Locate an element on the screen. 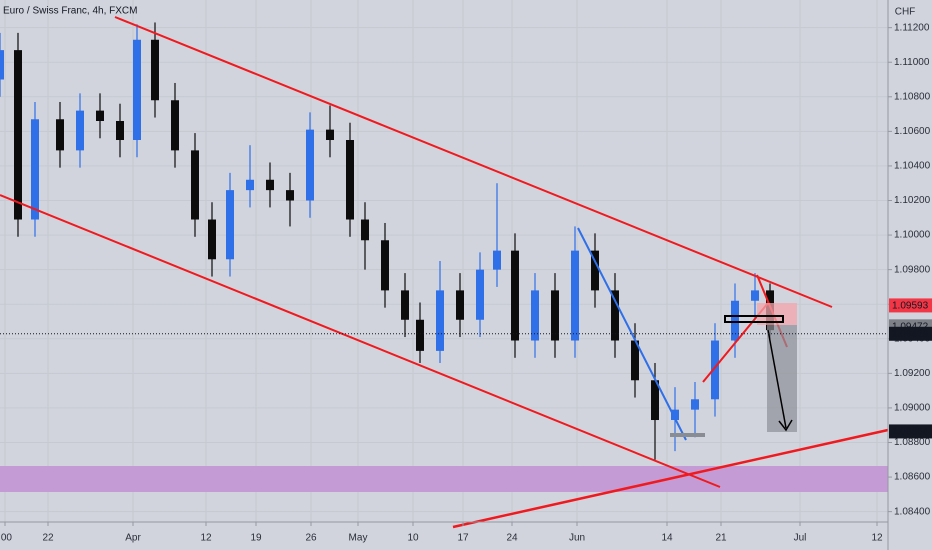 Image resolution: width=932 pixels, height=550 pixels. y-tick-label: 1.08400 is located at coordinates (912, 511).